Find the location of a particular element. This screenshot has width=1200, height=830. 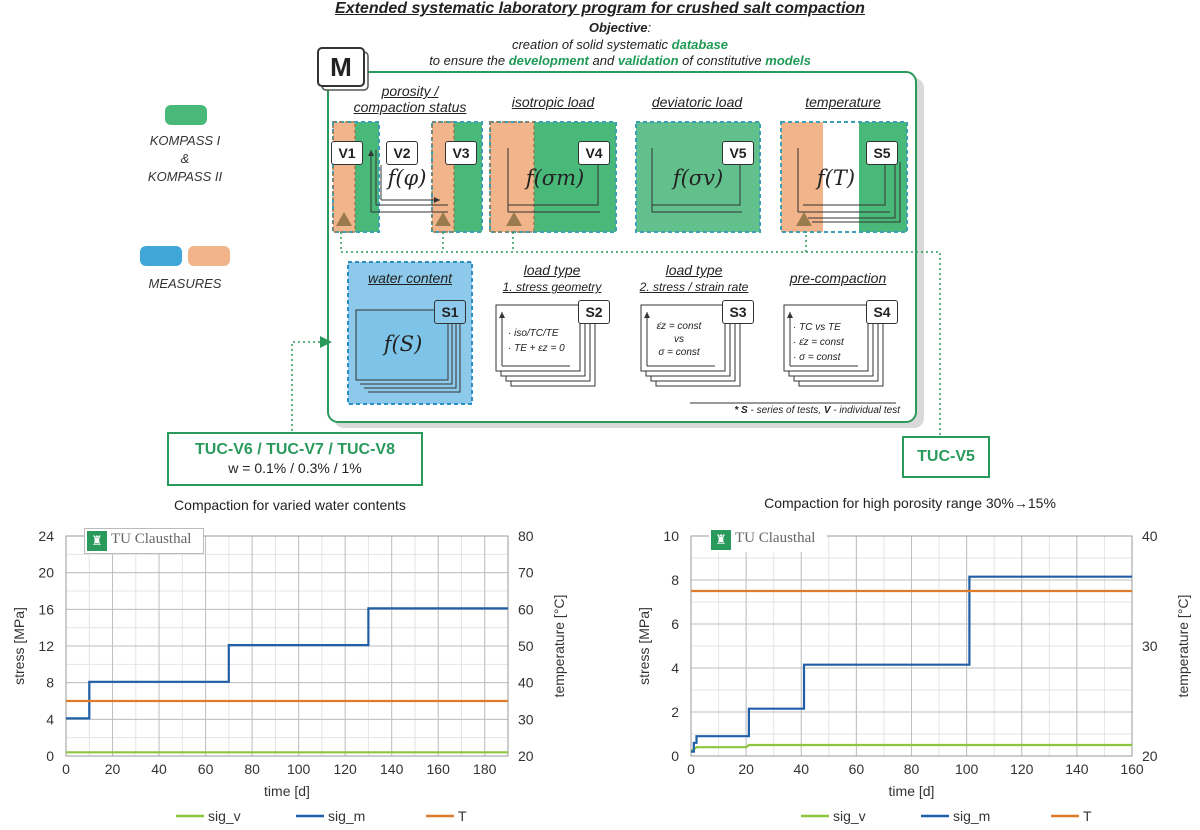

tu-clausthal-logo-1: ♜ TU Clausthal is located at coordinates (144, 541).